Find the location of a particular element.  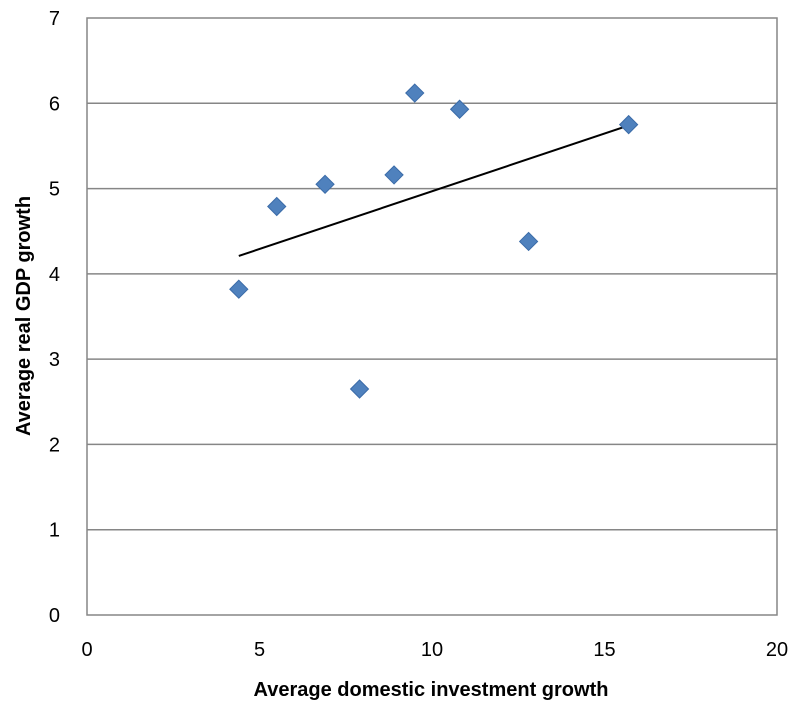

y-tick-label: 1 is located at coordinates (54, 531).